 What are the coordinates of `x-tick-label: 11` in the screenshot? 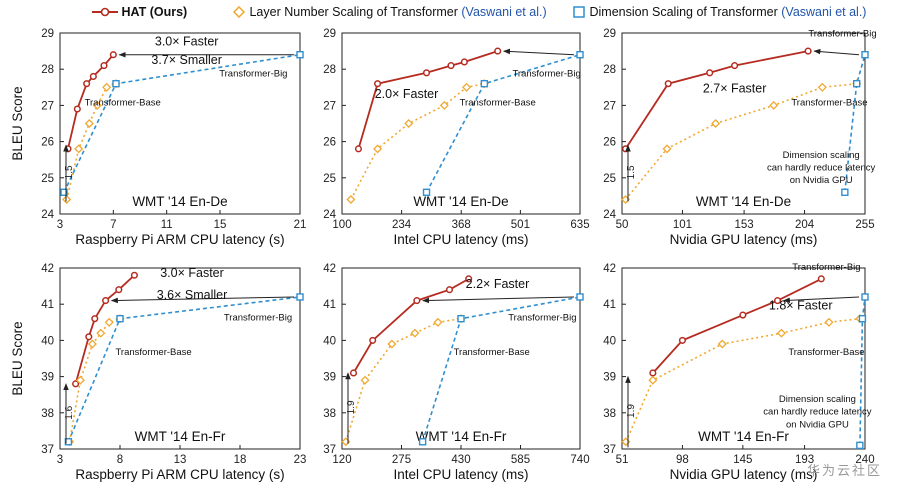 It's located at (167, 225).